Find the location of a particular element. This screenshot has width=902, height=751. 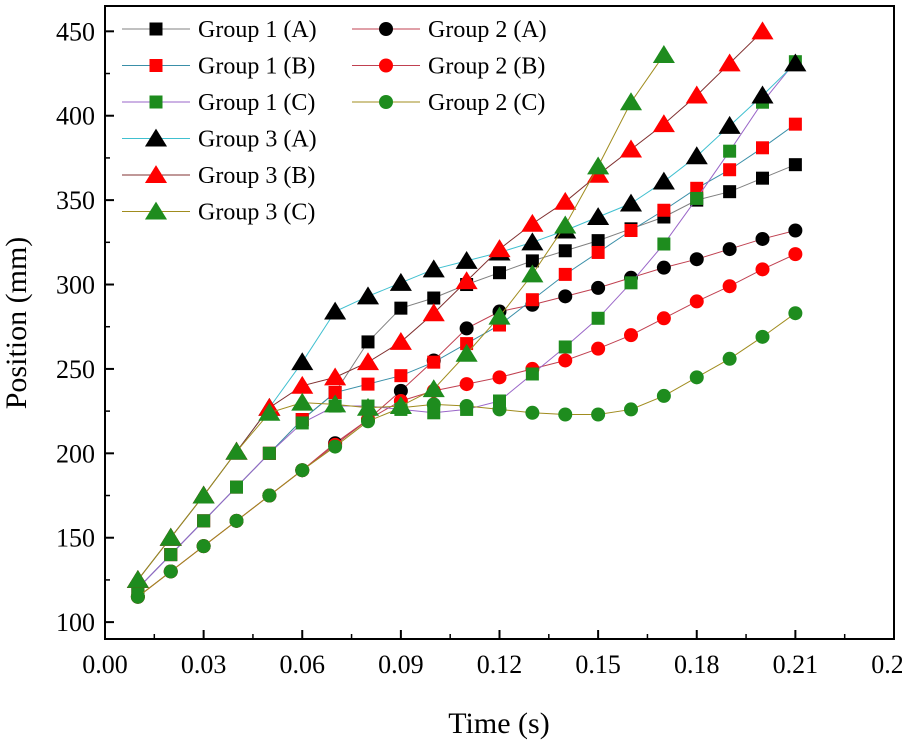

x-tick-label: 0.21 is located at coordinates (796, 664).